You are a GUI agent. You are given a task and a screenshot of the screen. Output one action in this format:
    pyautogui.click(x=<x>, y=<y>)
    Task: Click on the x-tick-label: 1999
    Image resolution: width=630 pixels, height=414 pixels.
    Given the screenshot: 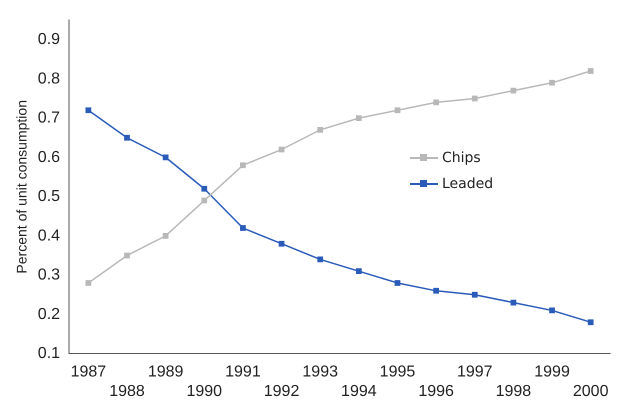 What is the action you would take?
    pyautogui.click(x=552, y=372)
    